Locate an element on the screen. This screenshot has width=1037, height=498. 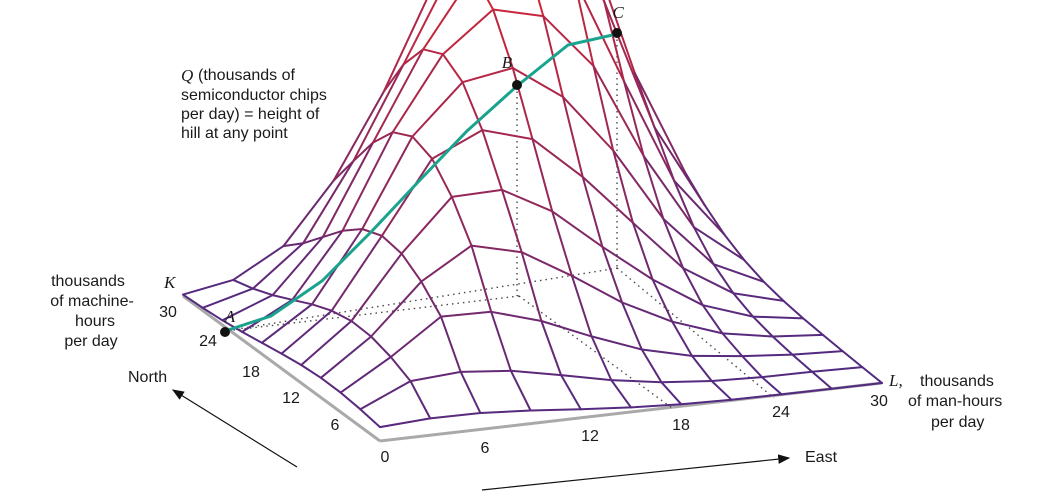
l-tick-12: 12 is located at coordinates (590, 436).